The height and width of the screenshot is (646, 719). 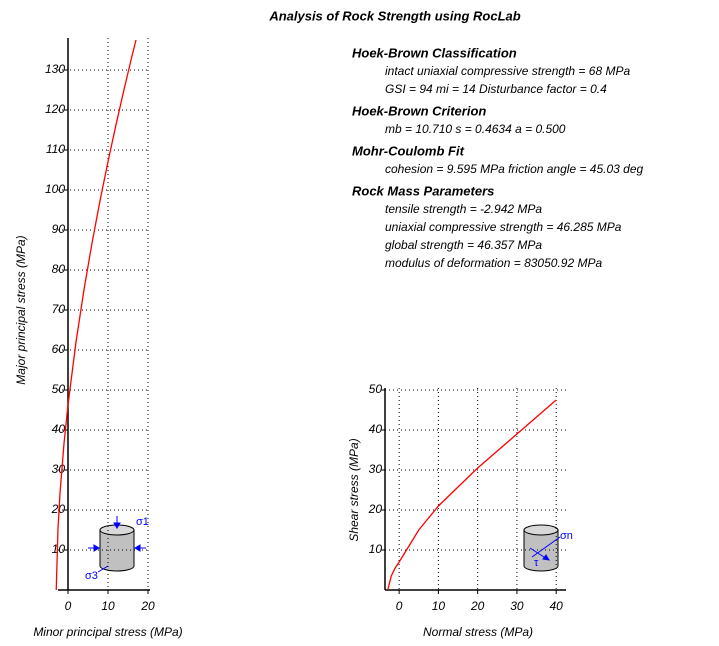 What do you see at coordinates (354, 489) in the screenshot?
I see `y-axis-label: Shear stress (MPa)` at bounding box center [354, 489].